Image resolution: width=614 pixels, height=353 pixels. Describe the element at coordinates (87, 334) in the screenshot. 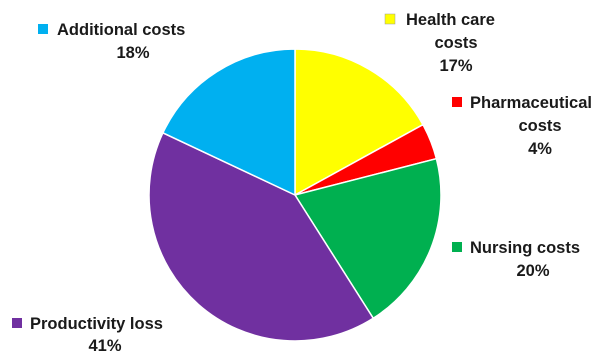

I see `label-productivity-loss: Productivity loss 41%` at that location.